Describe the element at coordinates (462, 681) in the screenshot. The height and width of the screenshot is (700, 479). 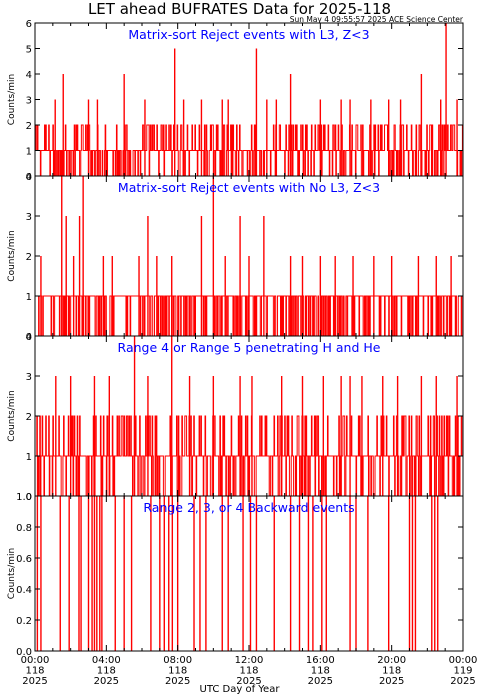
I see `xtick-label-6-2: 2025` at that location.